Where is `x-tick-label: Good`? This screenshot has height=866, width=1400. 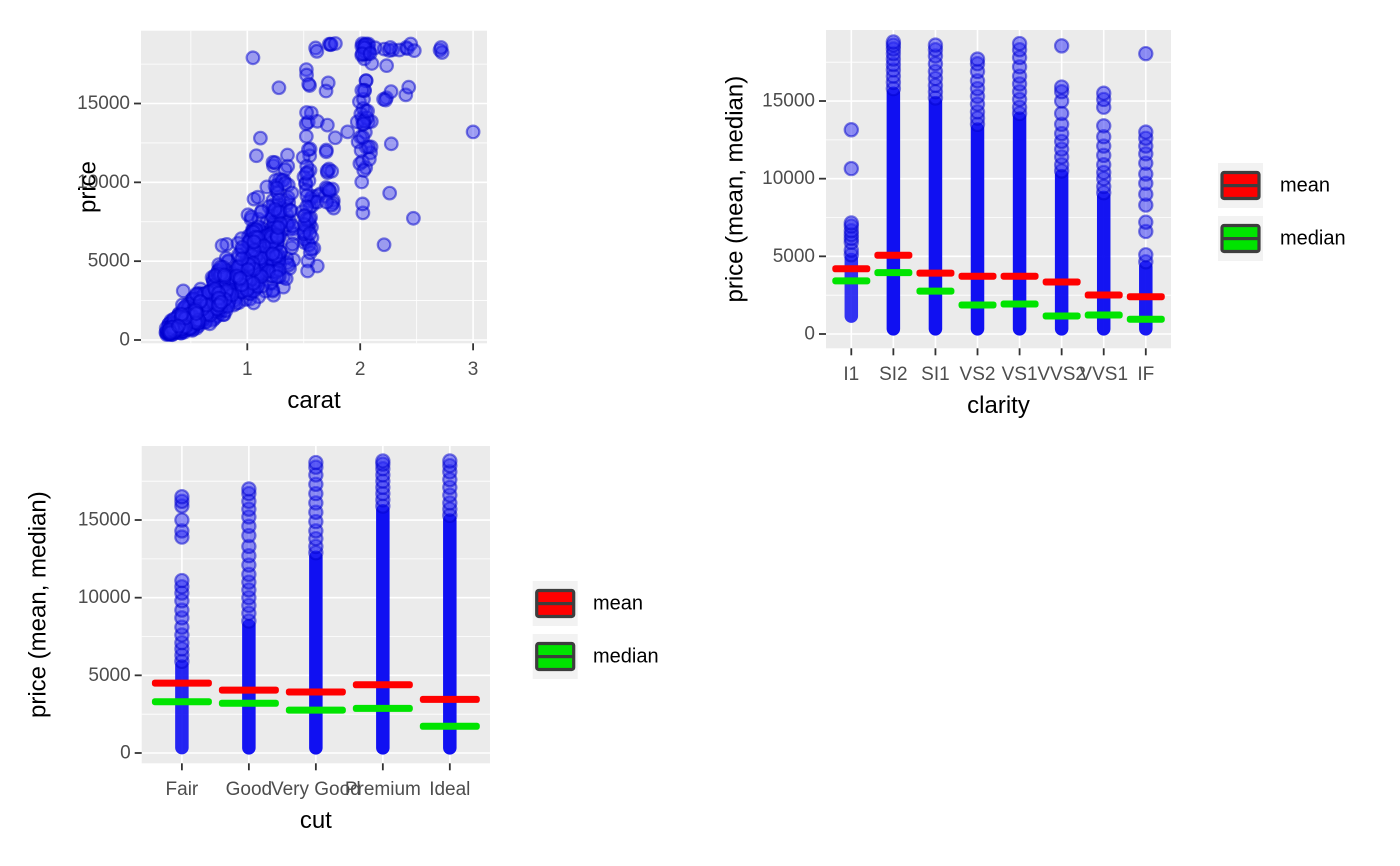
x-tick-label: Good is located at coordinates (249, 789).